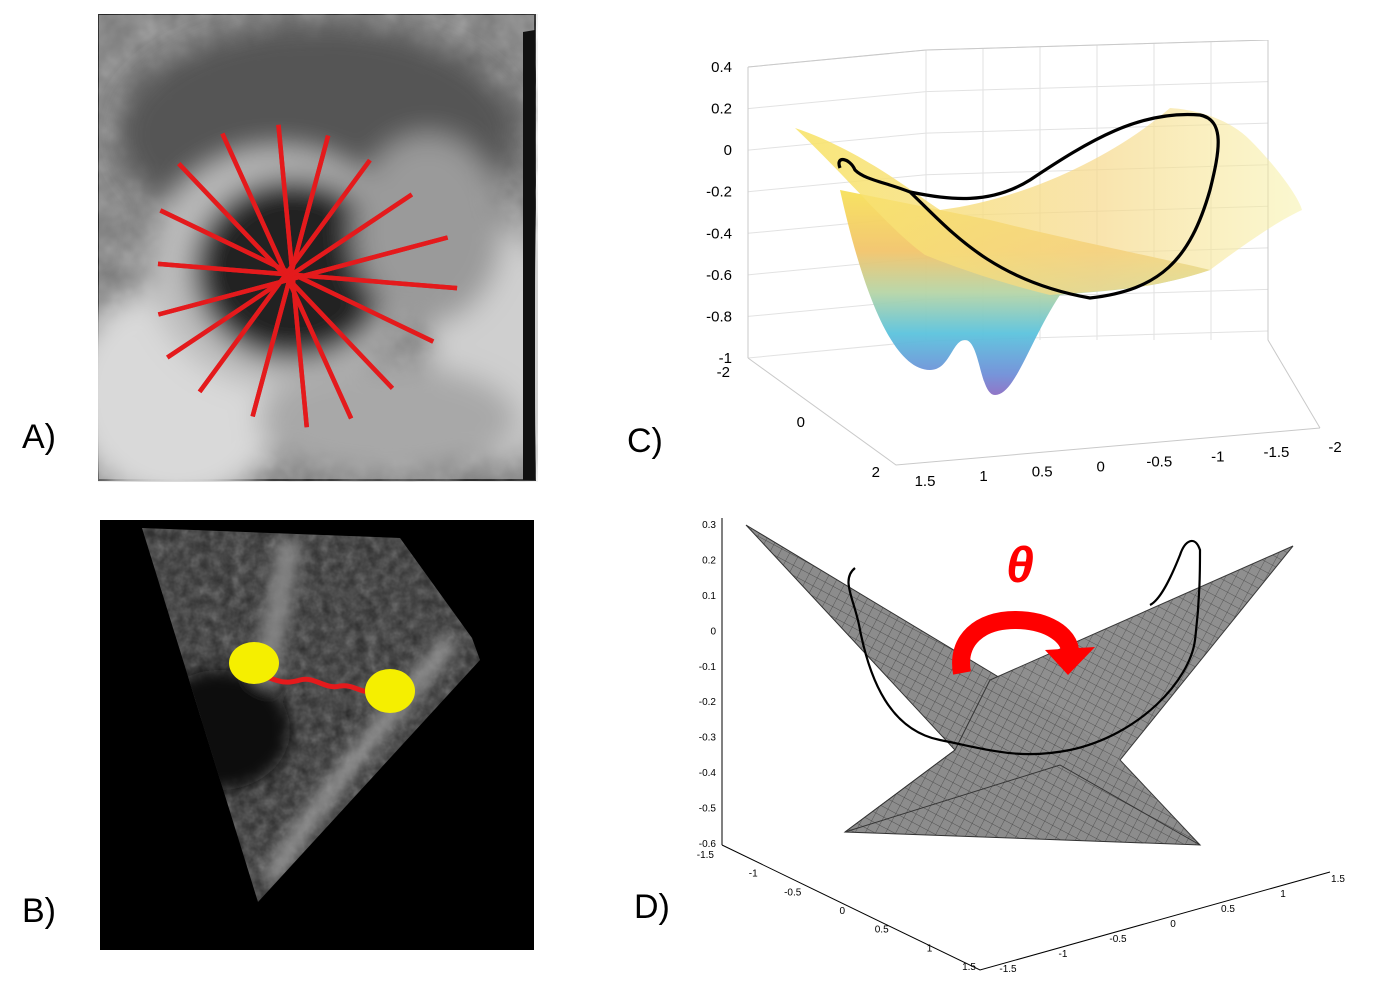 The width and height of the screenshot is (1386, 996). Describe the element at coordinates (1020, 565) in the screenshot. I see `angle-label: θ` at that location.